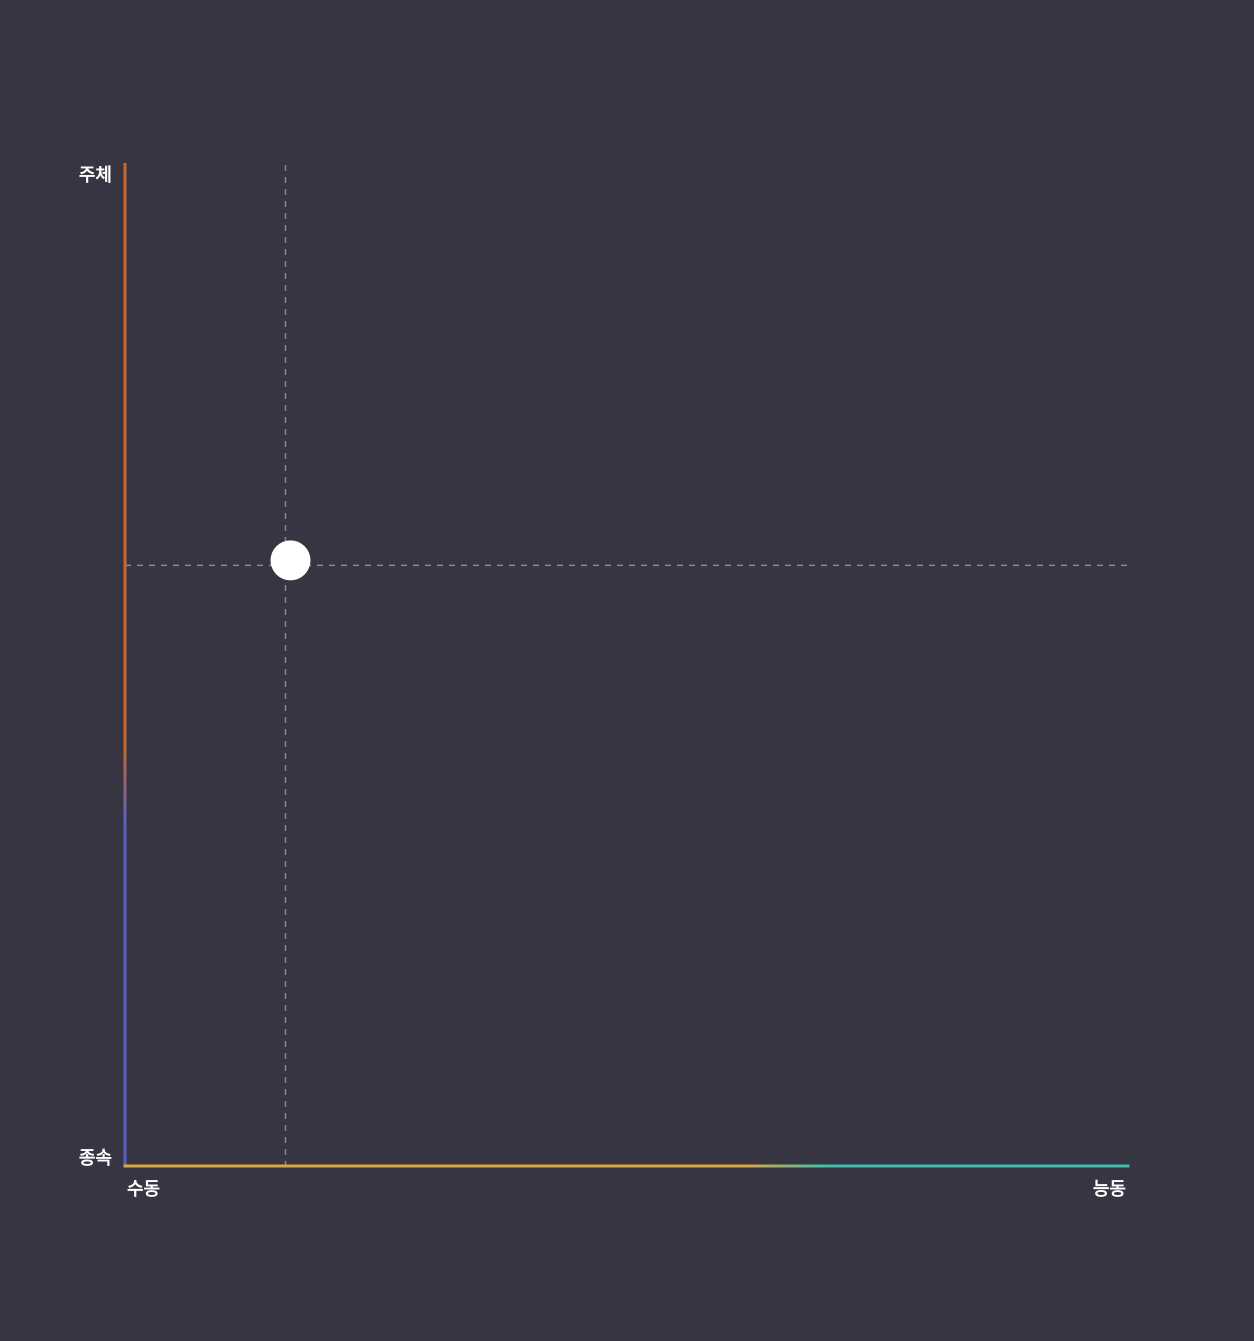 Image resolution: width=1254 pixels, height=1341 pixels. I want to click on y-axis-line, so click(125, 665).